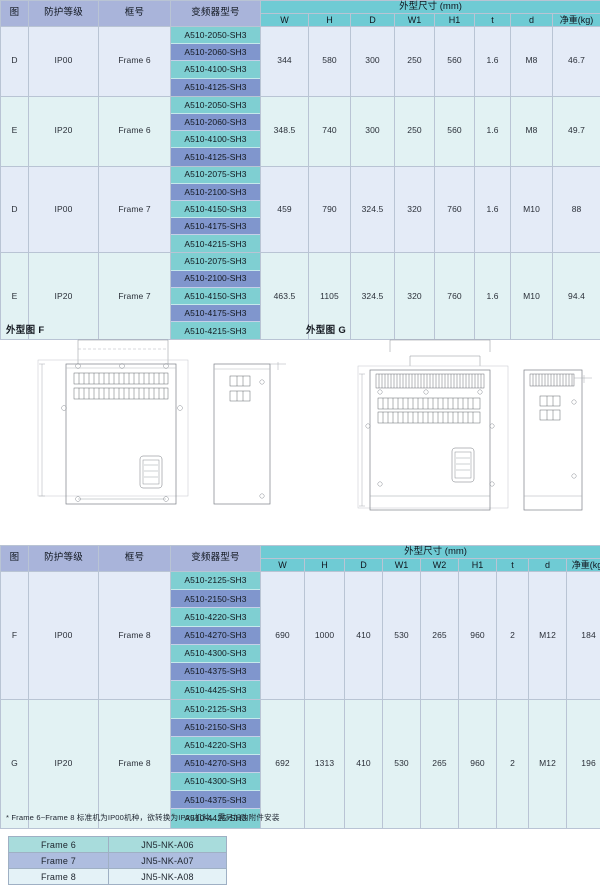 The height and width of the screenshot is (886, 600). I want to click on cell-figure: G, so click(14, 764).